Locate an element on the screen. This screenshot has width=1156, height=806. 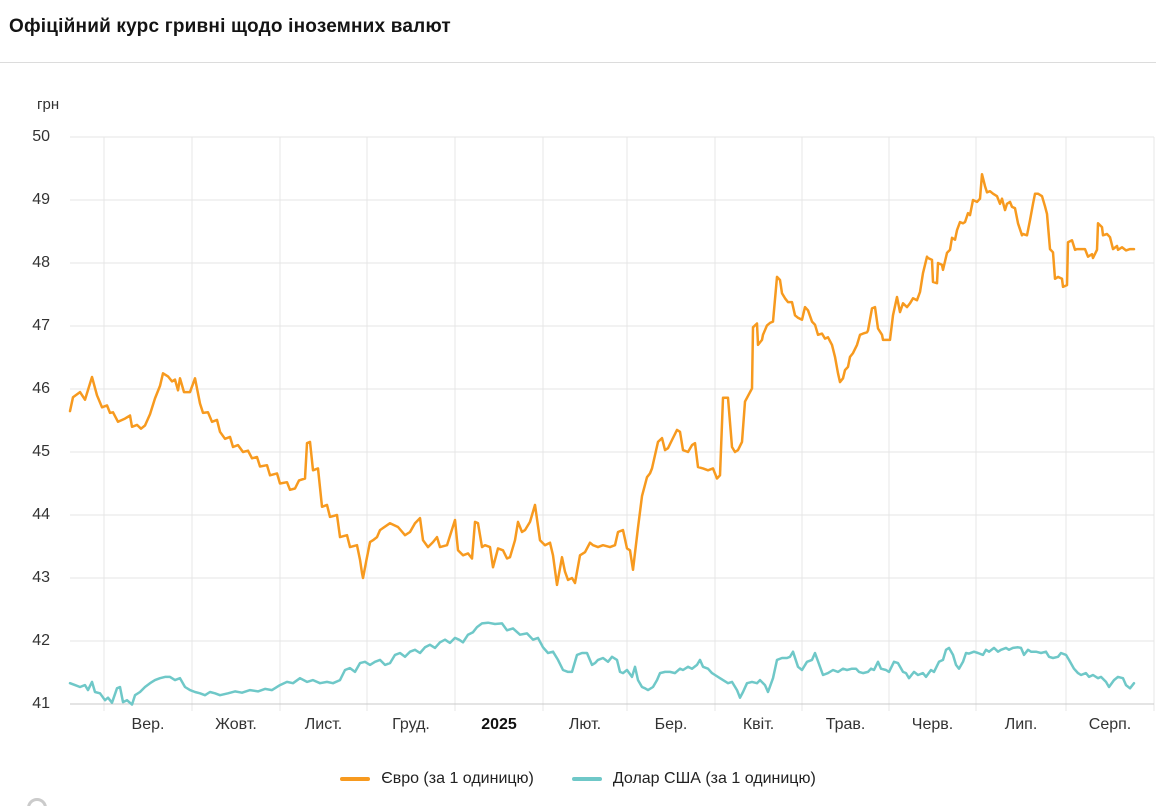
legend-label-euro: Євро (за 1 одиницю) is located at coordinates (457, 778).